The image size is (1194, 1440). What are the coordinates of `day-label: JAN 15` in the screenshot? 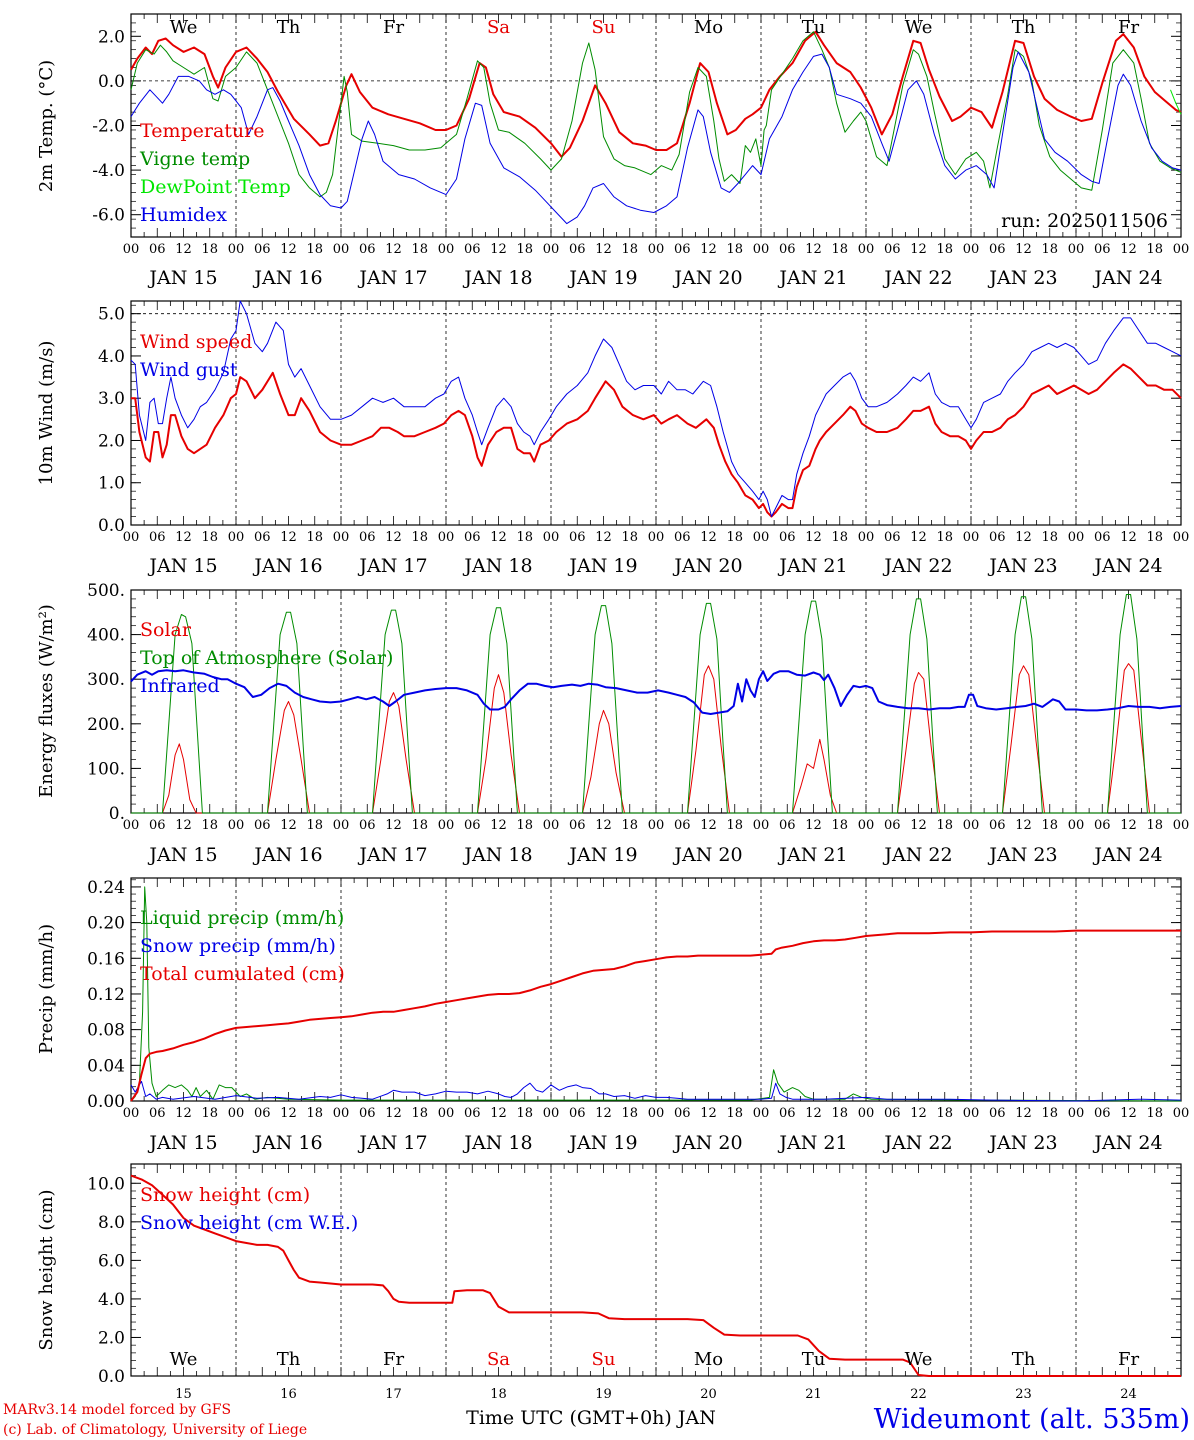 It's located at (182, 1143).